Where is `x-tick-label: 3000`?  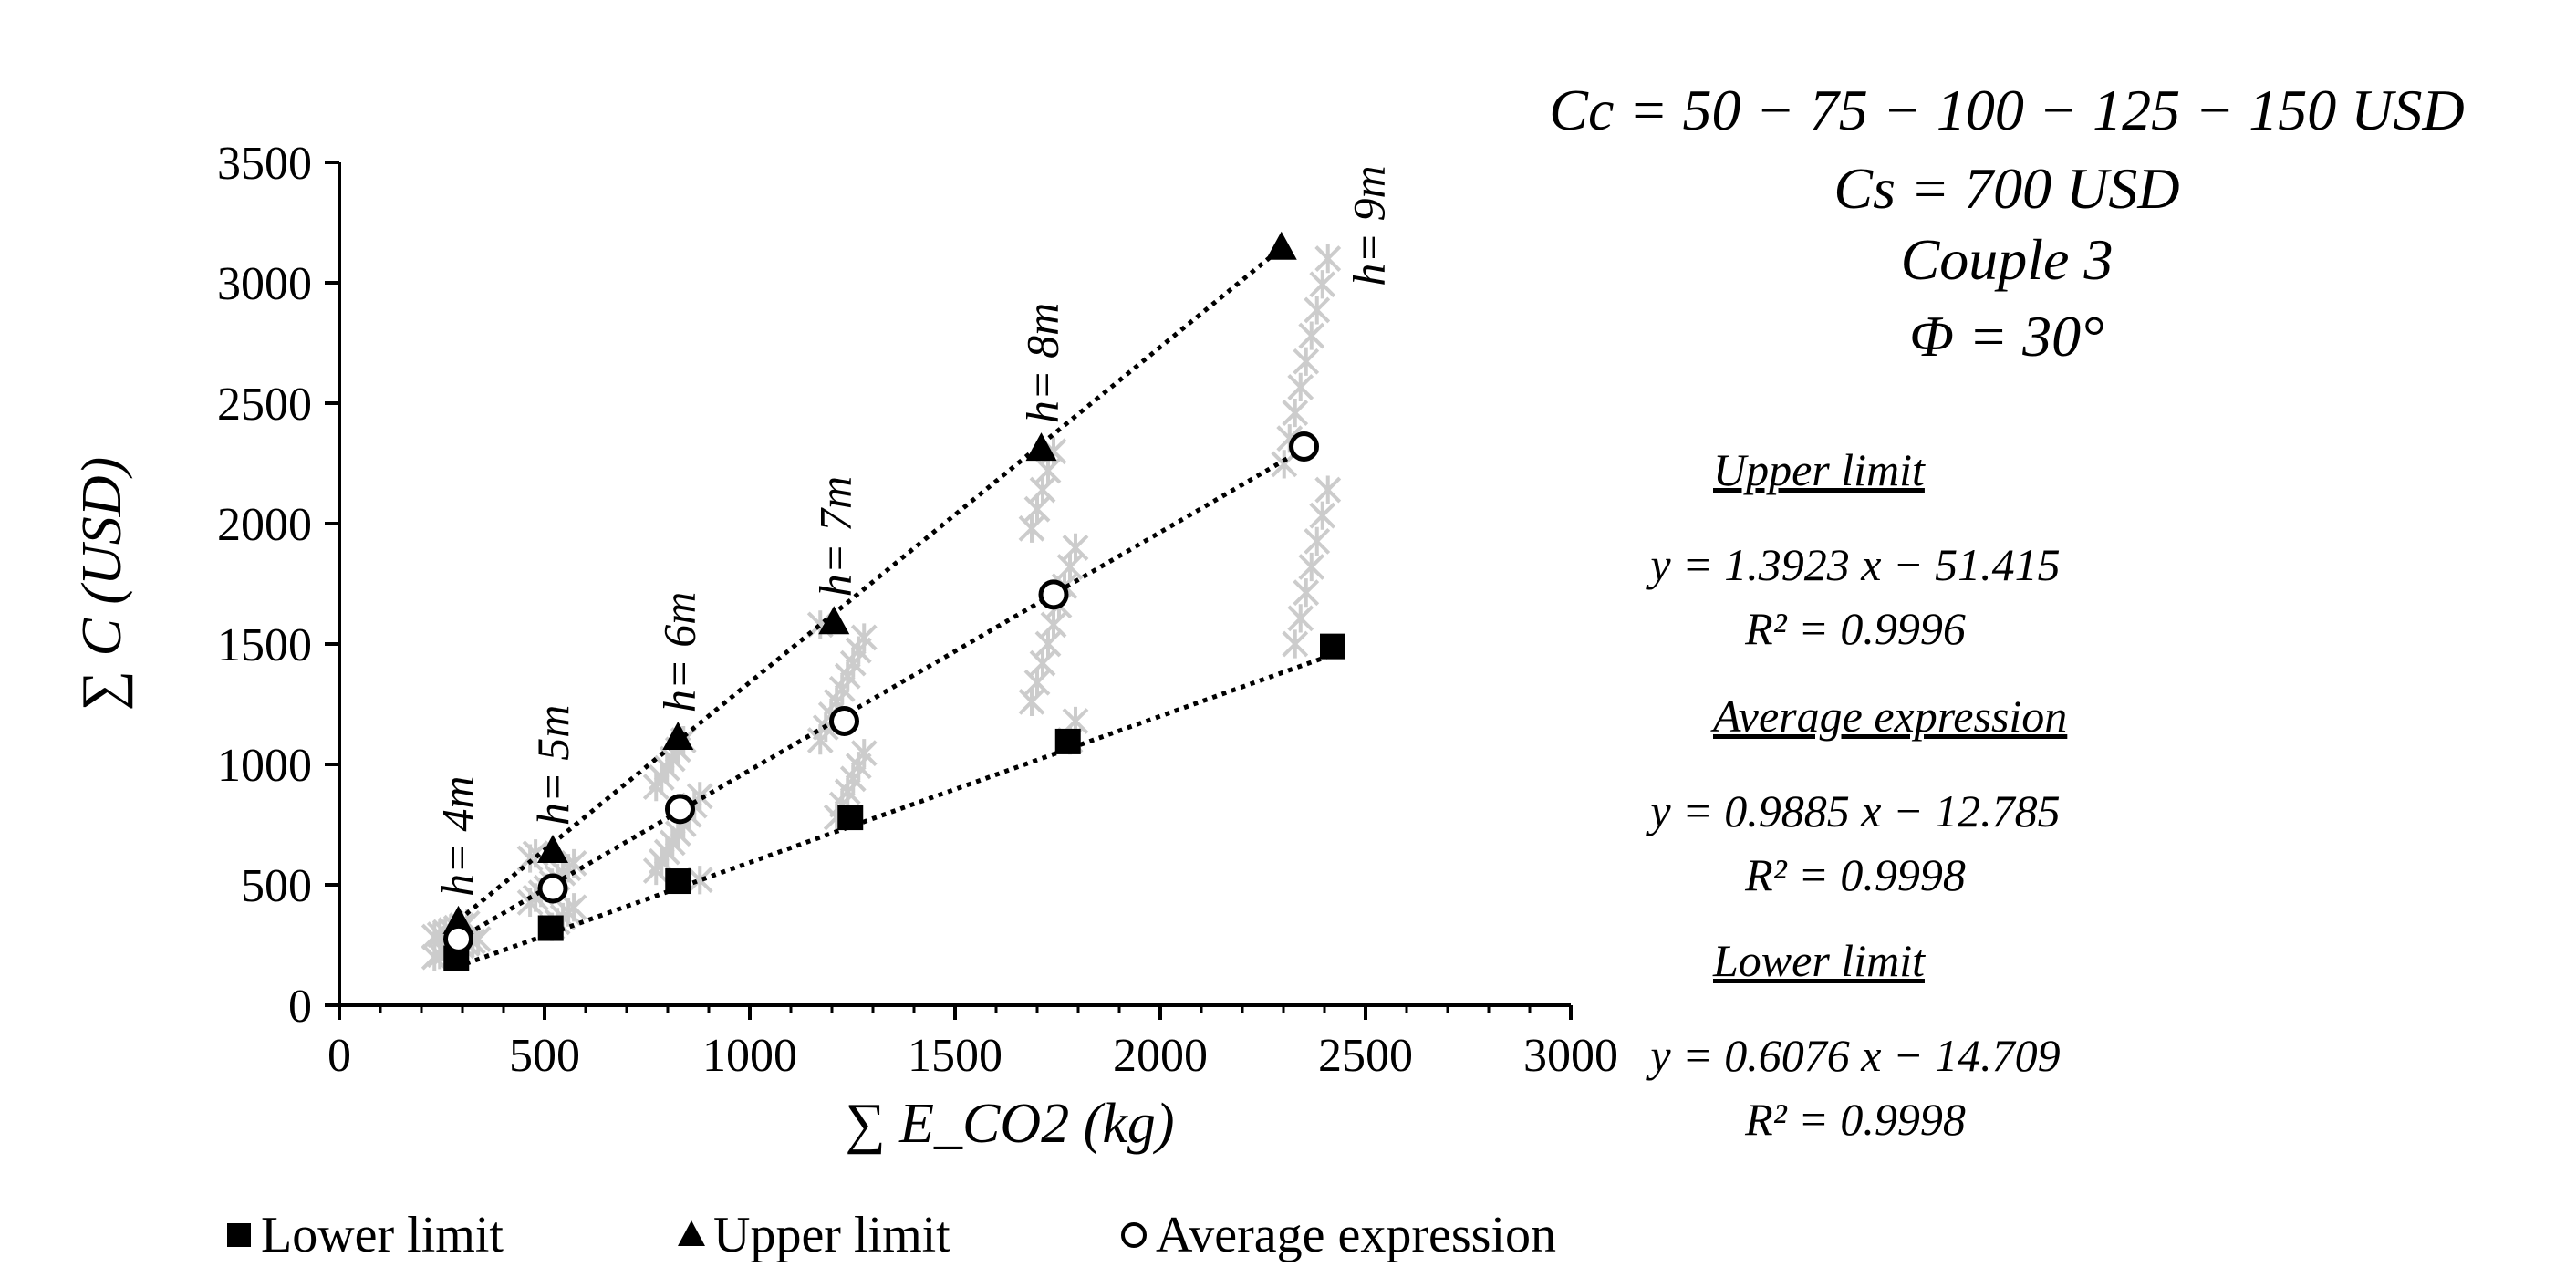 x-tick-label: 3000 is located at coordinates (1570, 1056).